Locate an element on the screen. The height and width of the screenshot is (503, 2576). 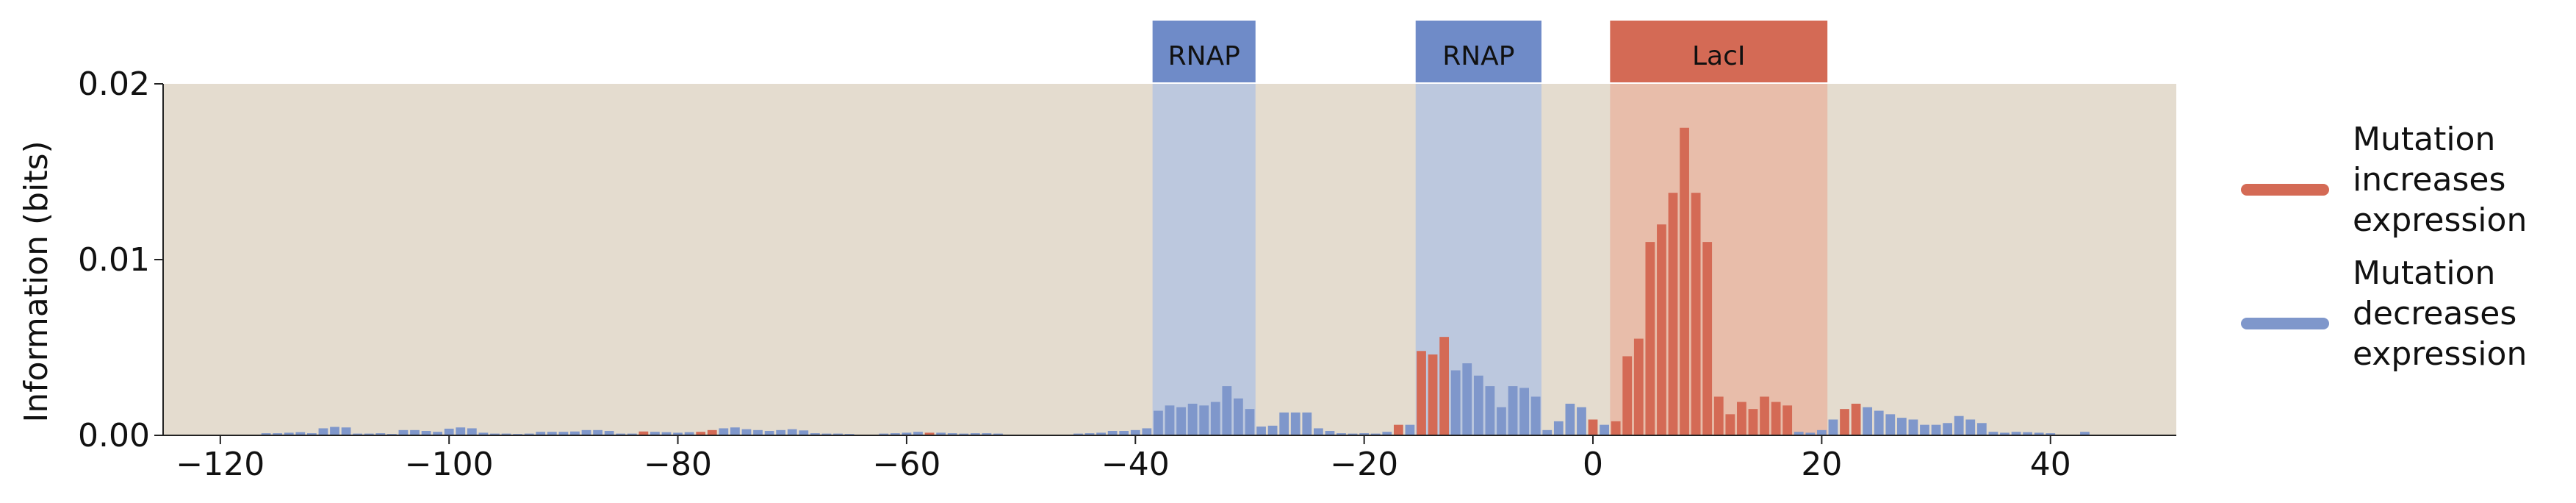
region-label-box-rnap is located at coordinates (1204, 52).